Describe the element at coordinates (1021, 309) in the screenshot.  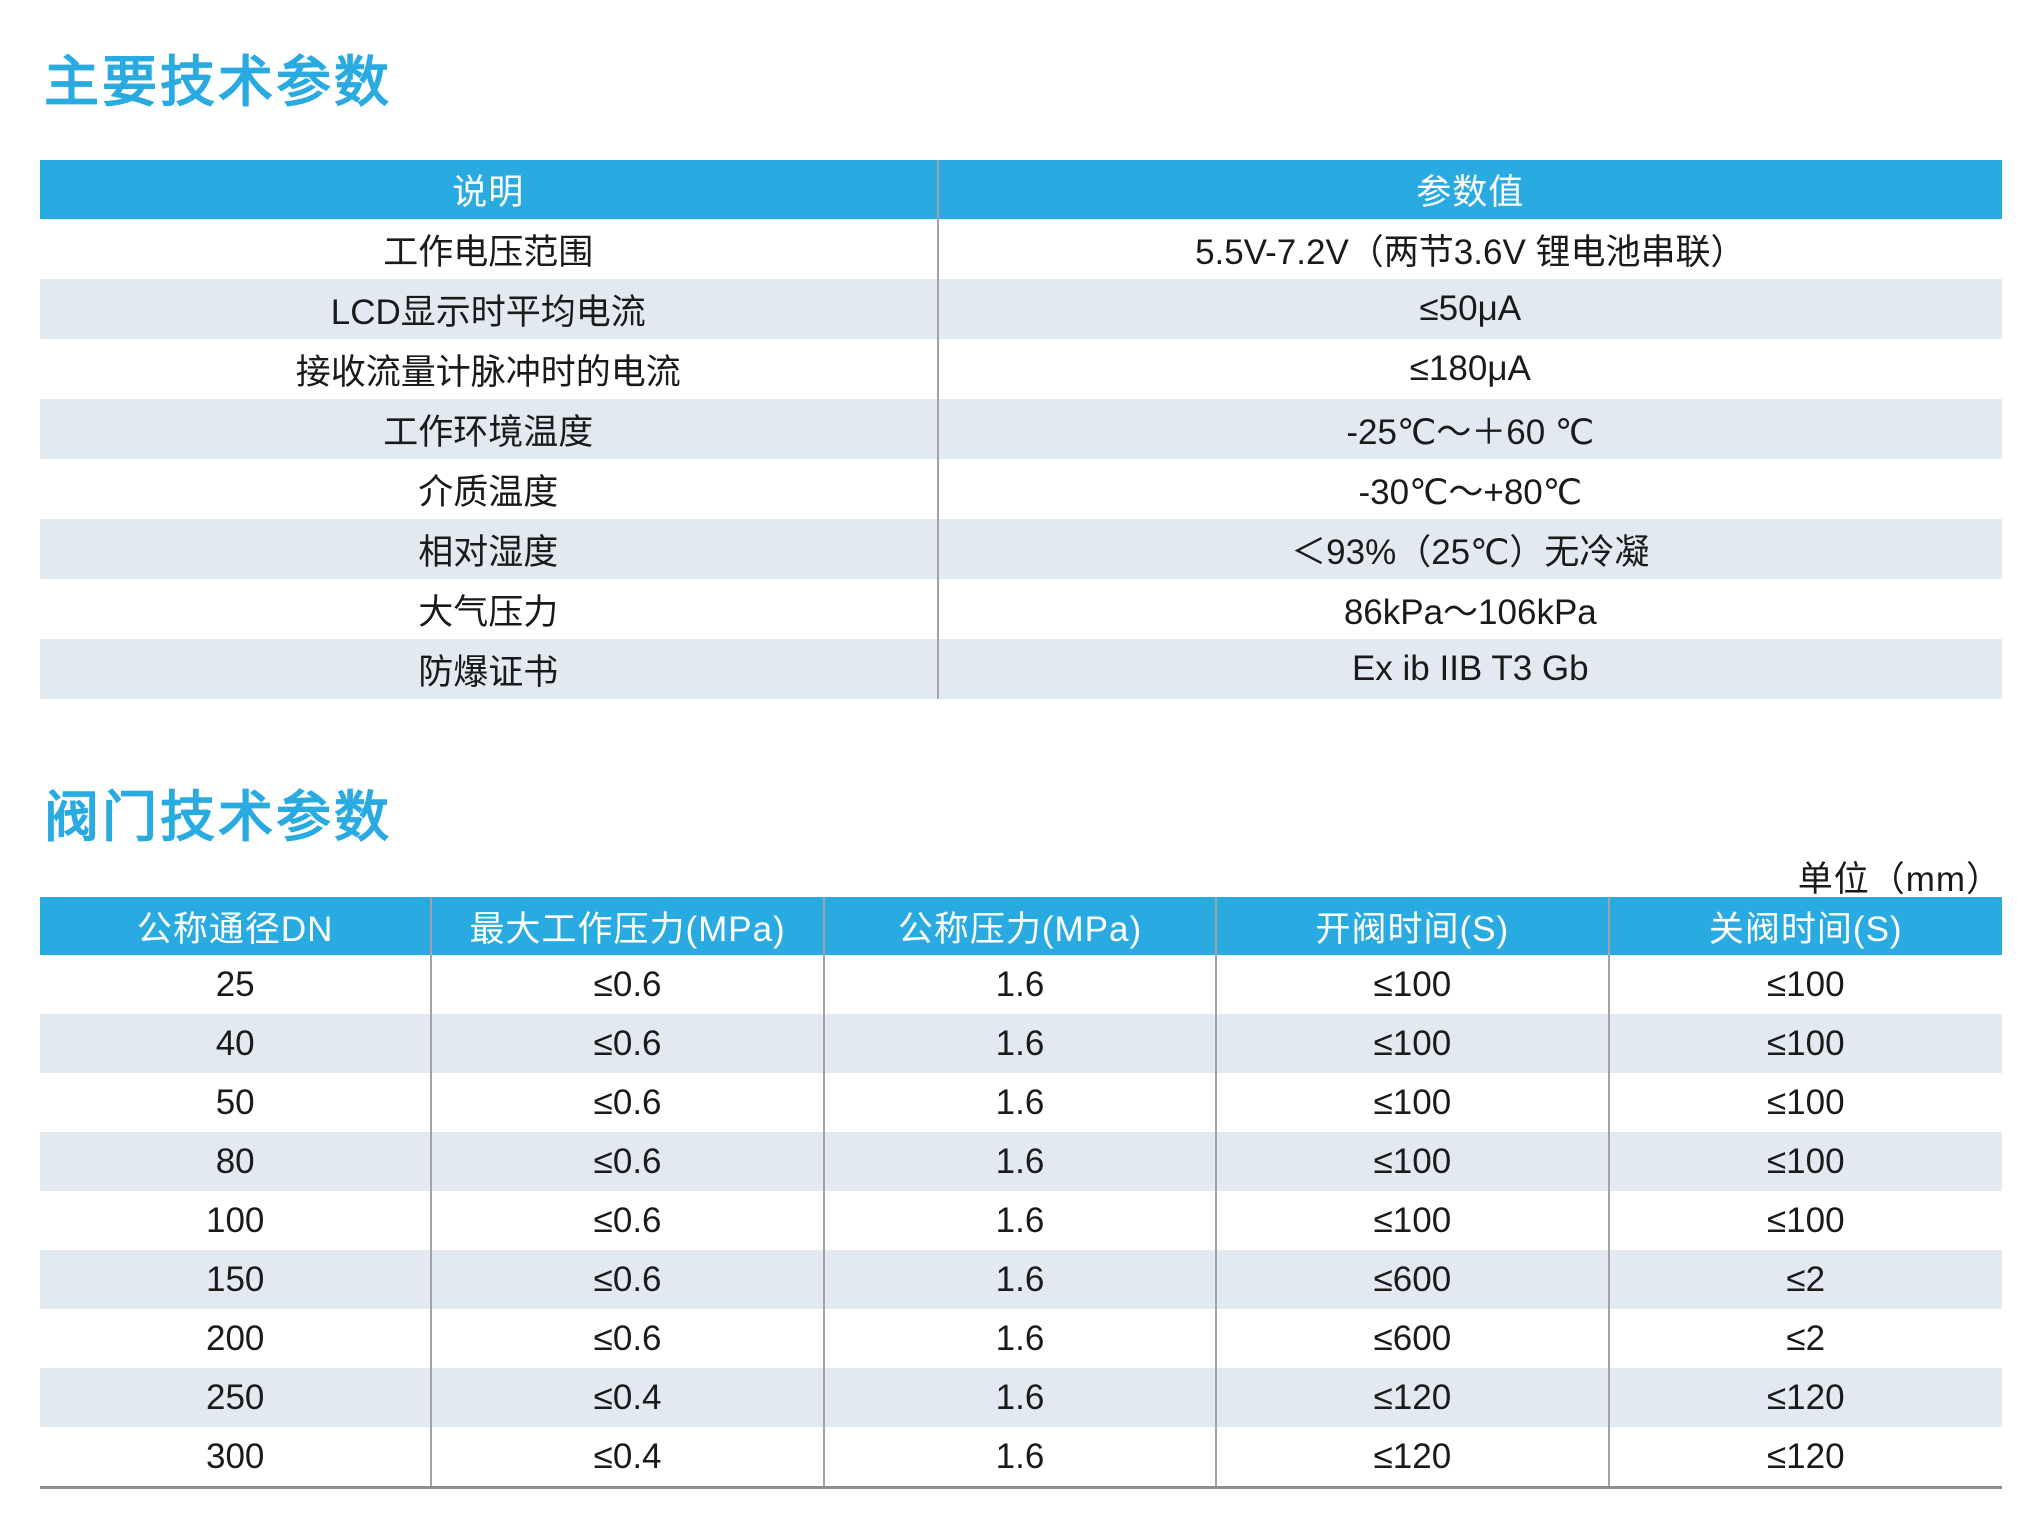
I see `table-row: LCD显示时平均电流 ≤50μA` at that location.